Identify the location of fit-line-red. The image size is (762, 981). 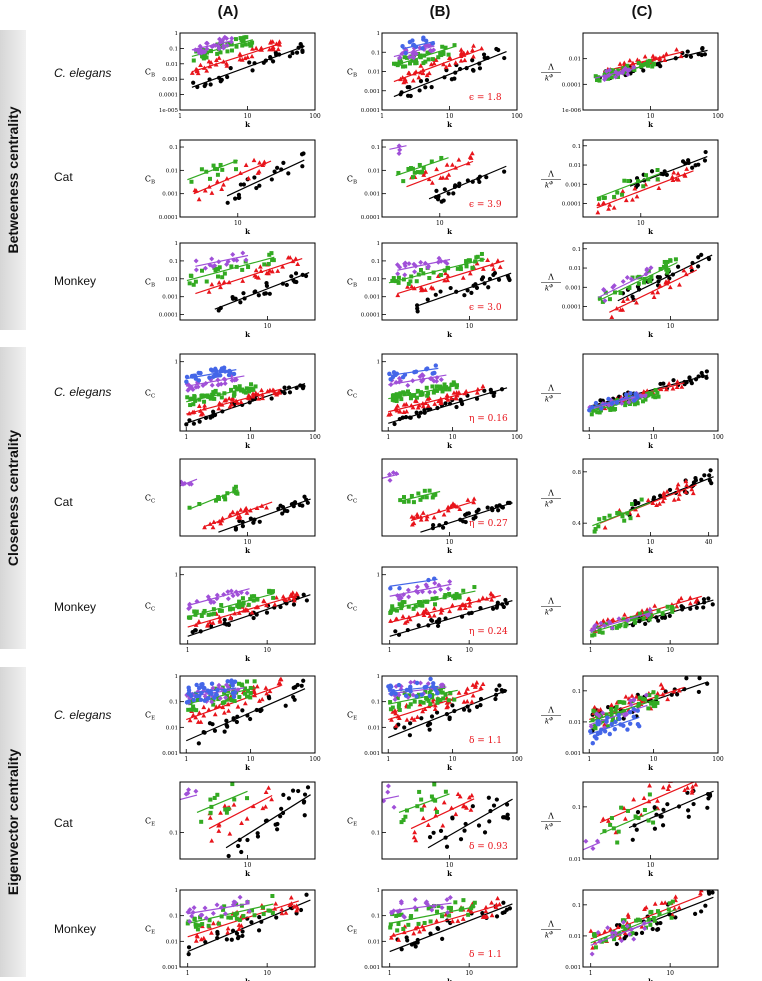
(235, 58).